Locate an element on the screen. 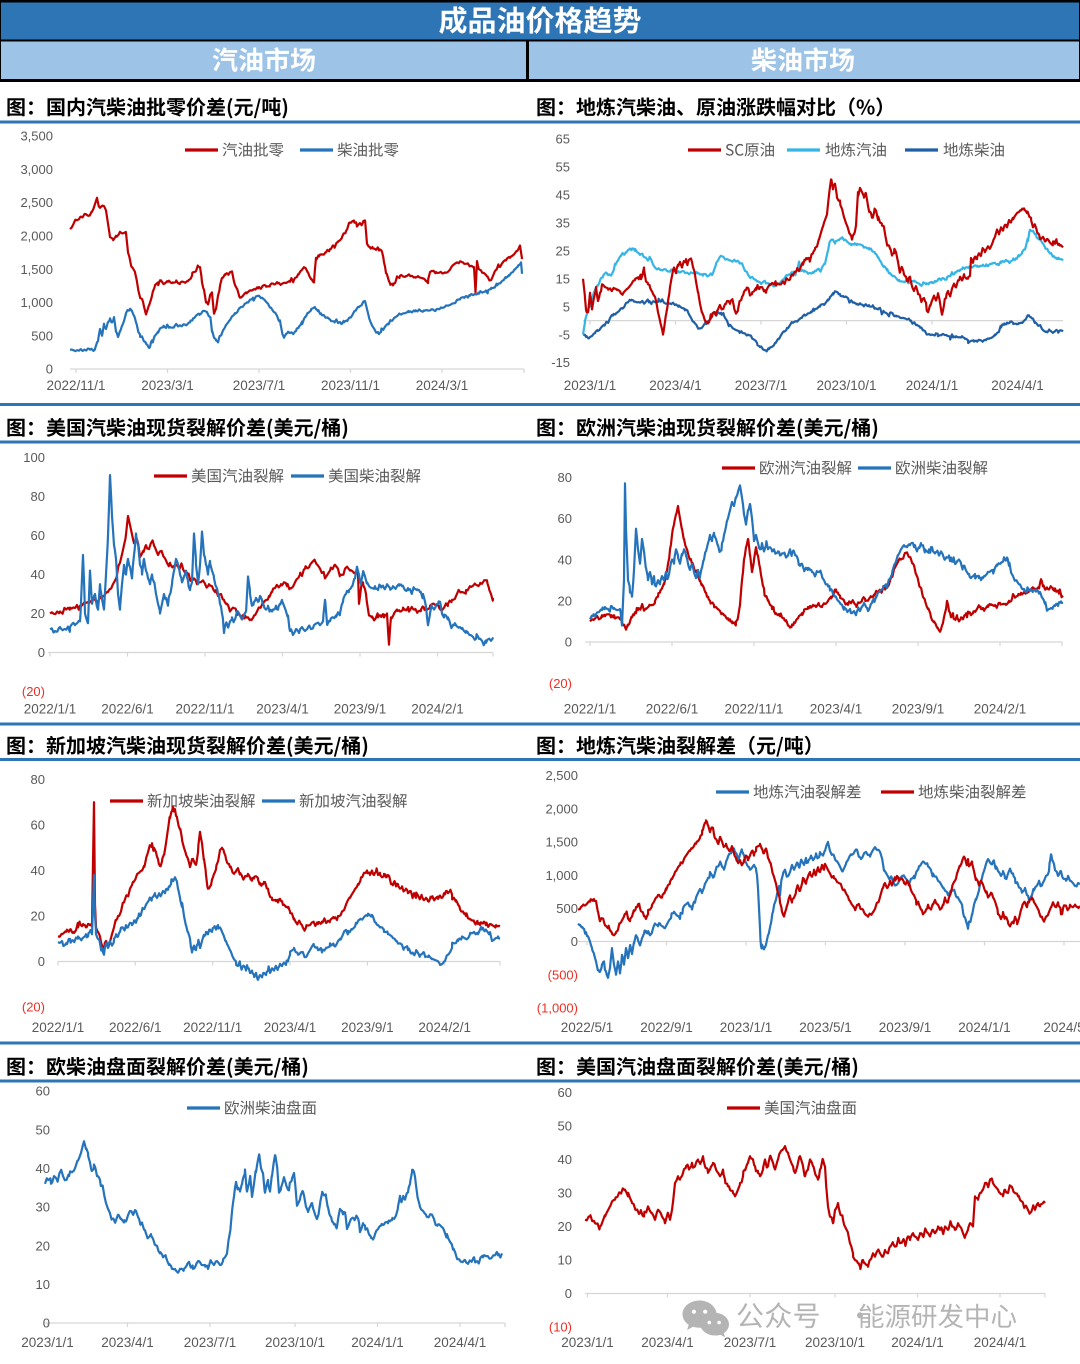  svg-text: 5 is located at coordinates (566, 306).